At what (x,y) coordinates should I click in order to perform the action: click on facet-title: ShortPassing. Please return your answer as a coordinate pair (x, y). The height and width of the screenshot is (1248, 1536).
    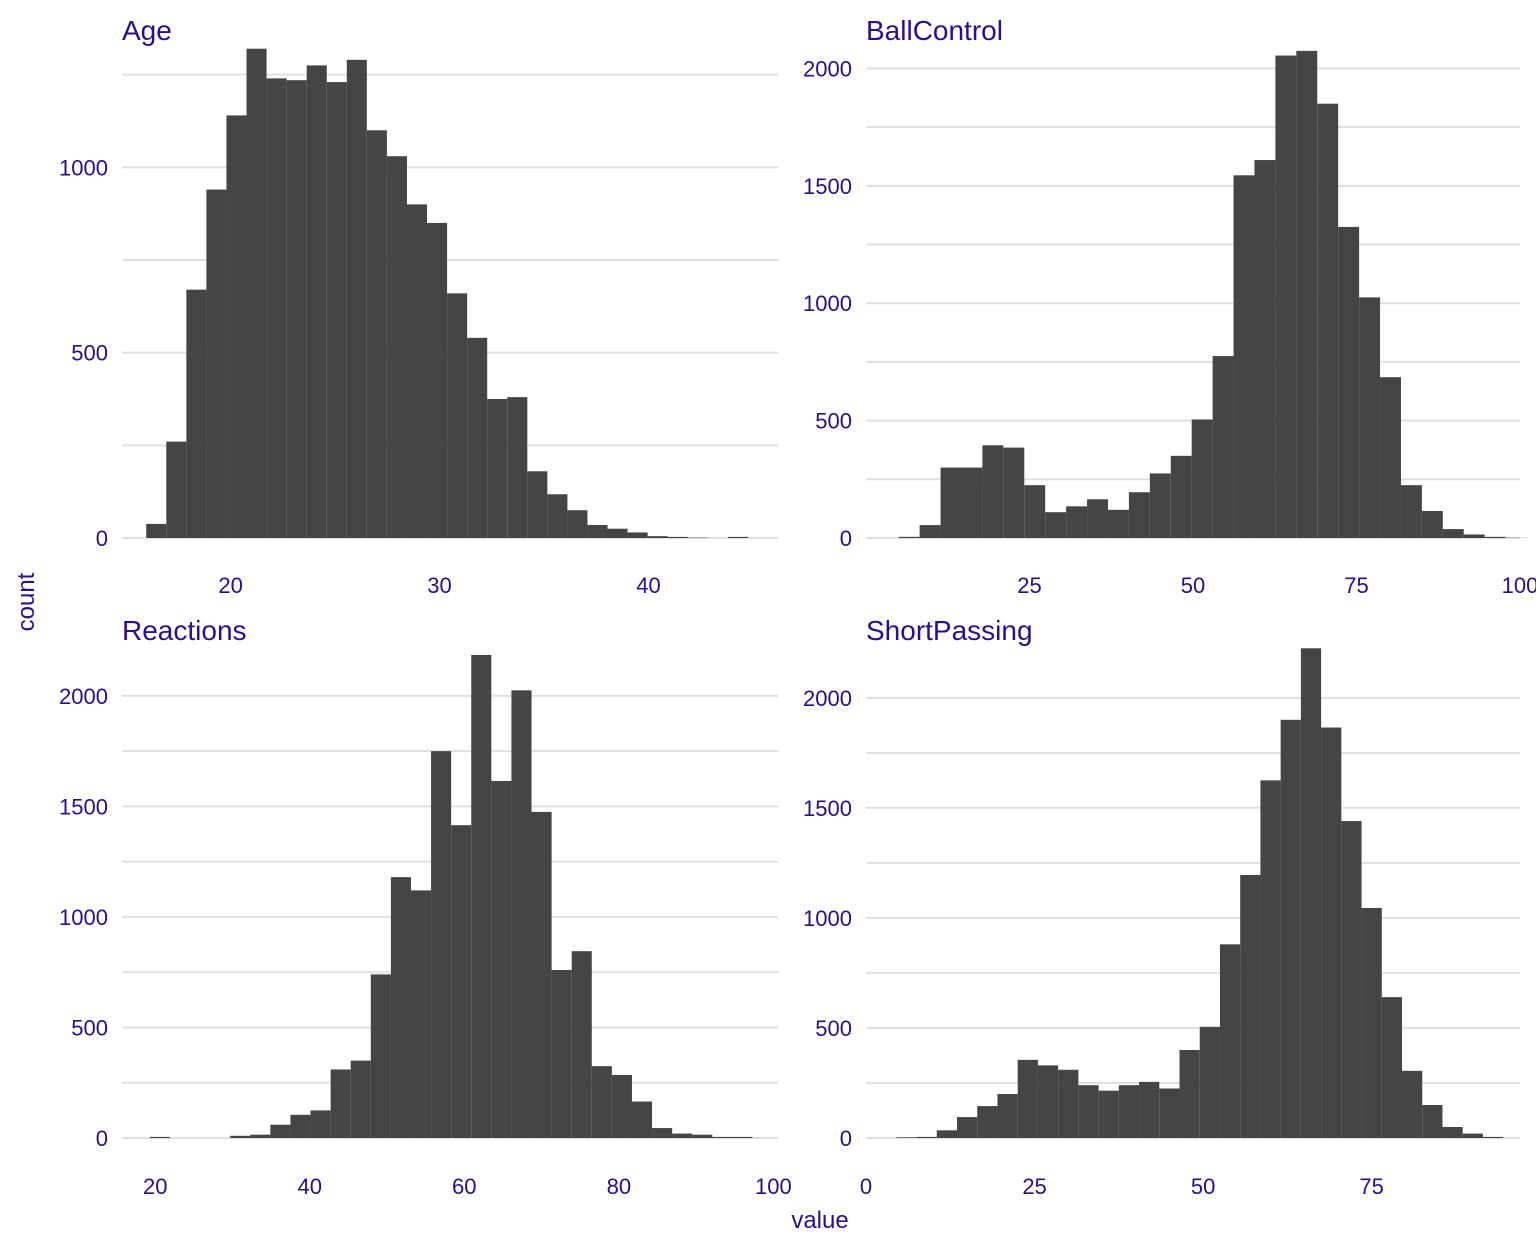
    Looking at the image, I should click on (949, 630).